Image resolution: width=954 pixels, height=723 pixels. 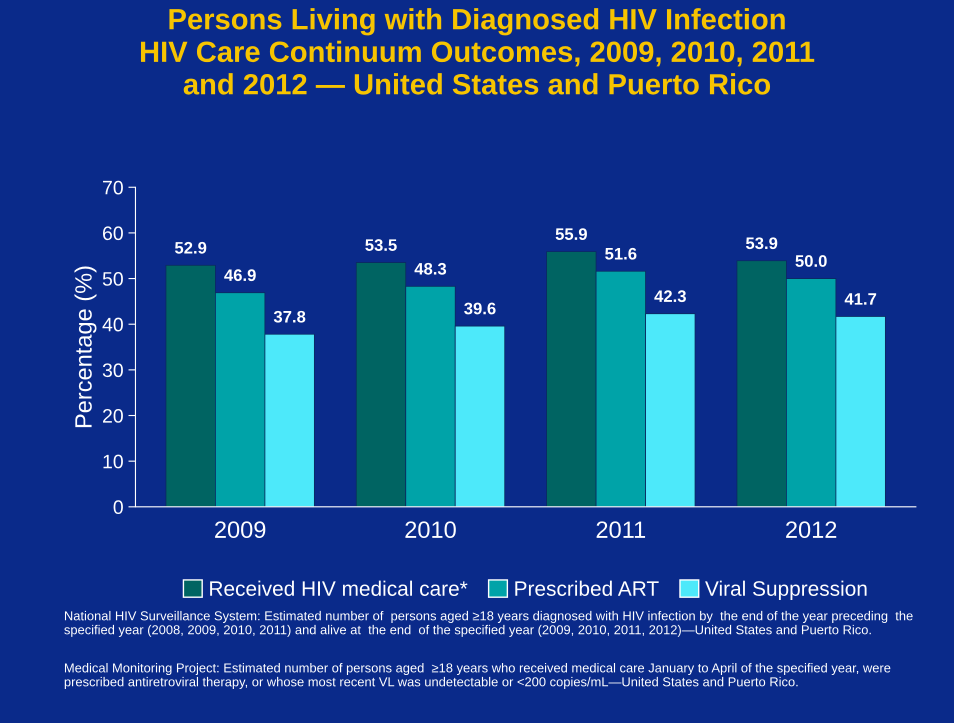 I want to click on text: 48.3, so click(x=430, y=268).